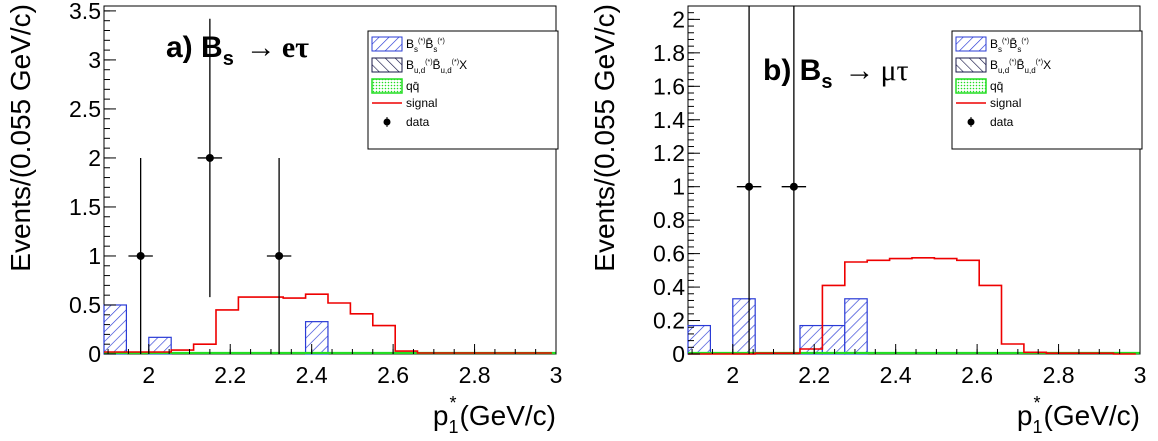  What do you see at coordinates (669, 86) in the screenshot?
I see `y-tick-label: 1.6` at bounding box center [669, 86].